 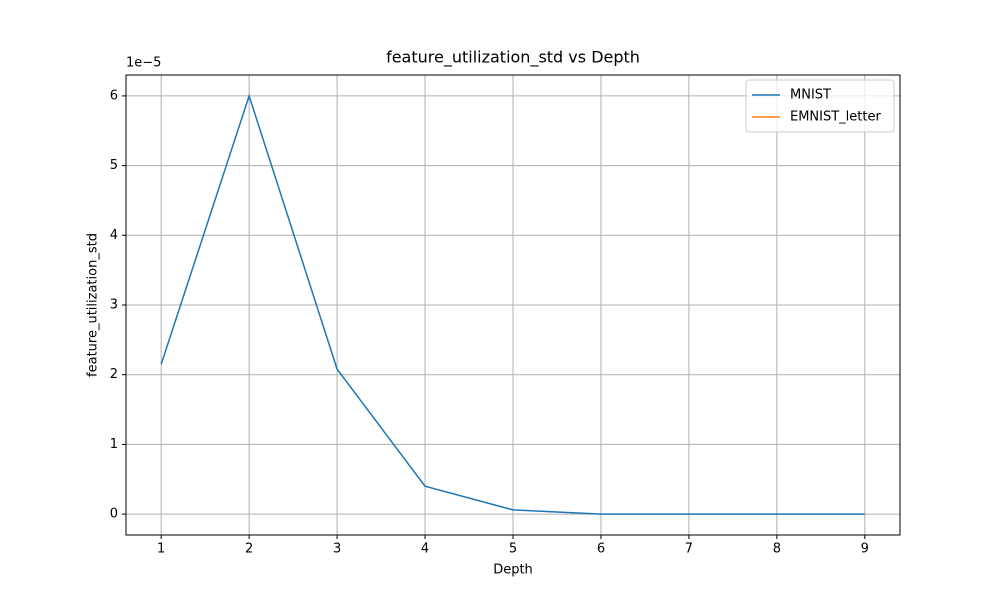 I want to click on y-tick-label: 1, so click(x=114, y=444).